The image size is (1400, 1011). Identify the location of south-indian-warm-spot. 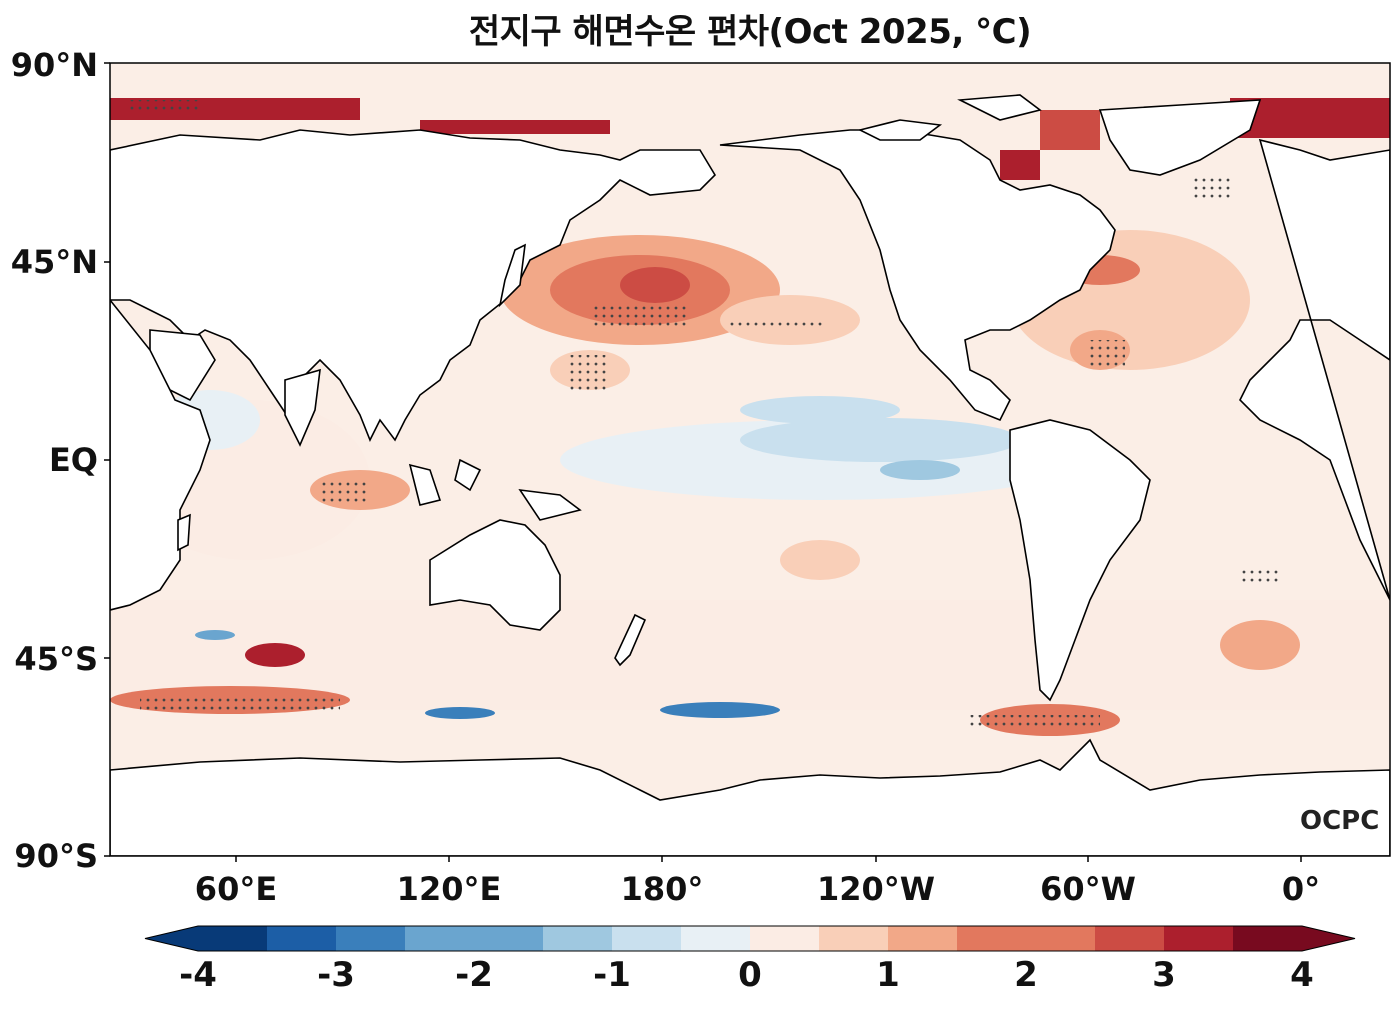
(275, 655).